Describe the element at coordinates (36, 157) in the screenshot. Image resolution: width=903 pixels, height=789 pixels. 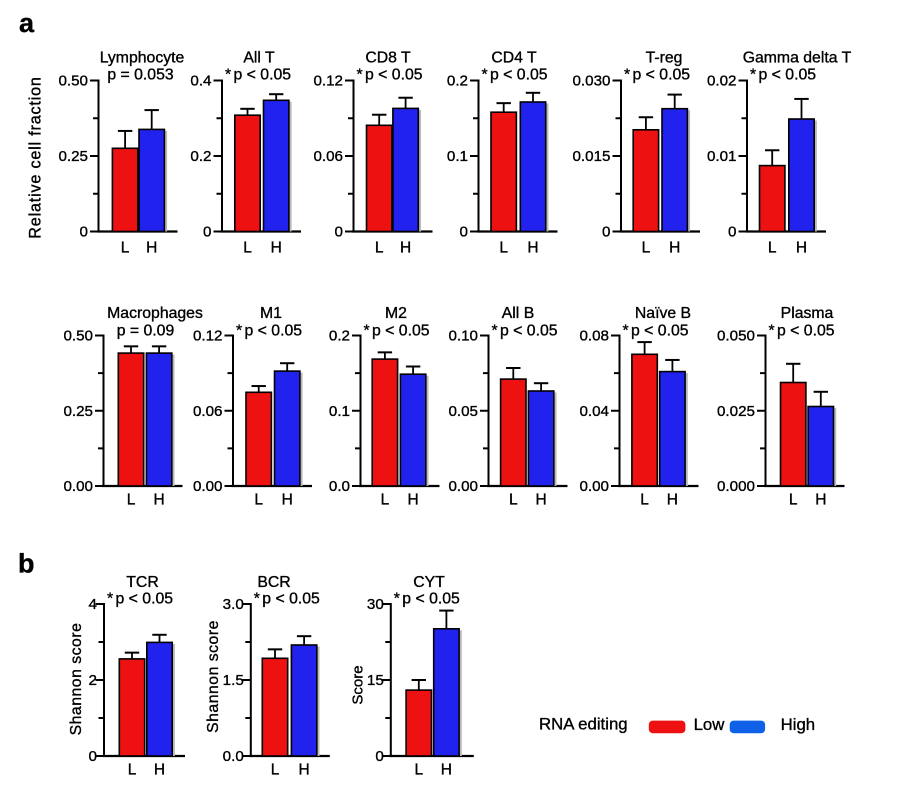
I see `svg-text: Relative cell fraction` at that location.